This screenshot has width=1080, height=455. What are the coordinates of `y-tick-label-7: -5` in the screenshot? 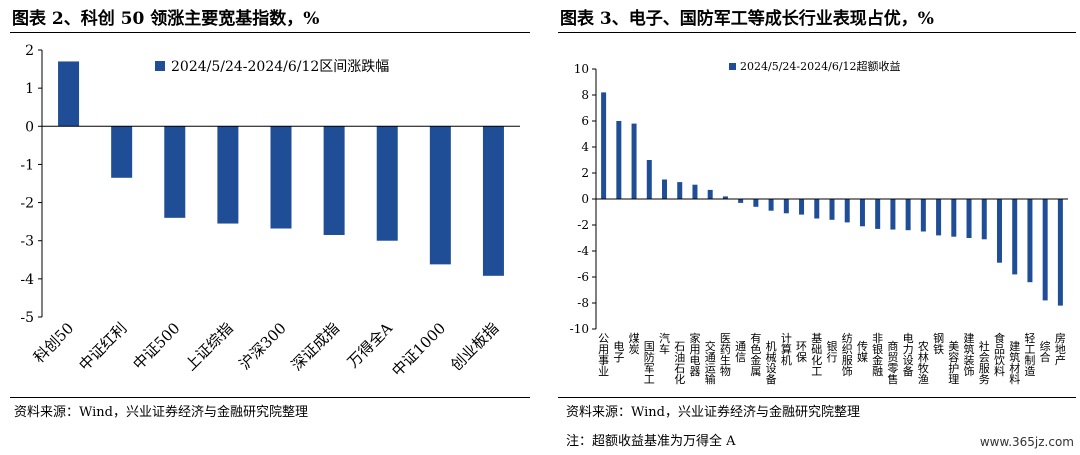 It's located at (27, 318).